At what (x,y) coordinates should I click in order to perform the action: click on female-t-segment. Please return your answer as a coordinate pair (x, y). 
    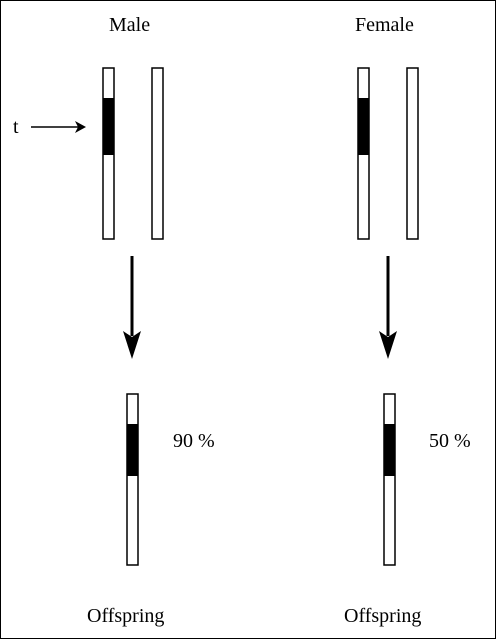
    Looking at the image, I should click on (363, 126).